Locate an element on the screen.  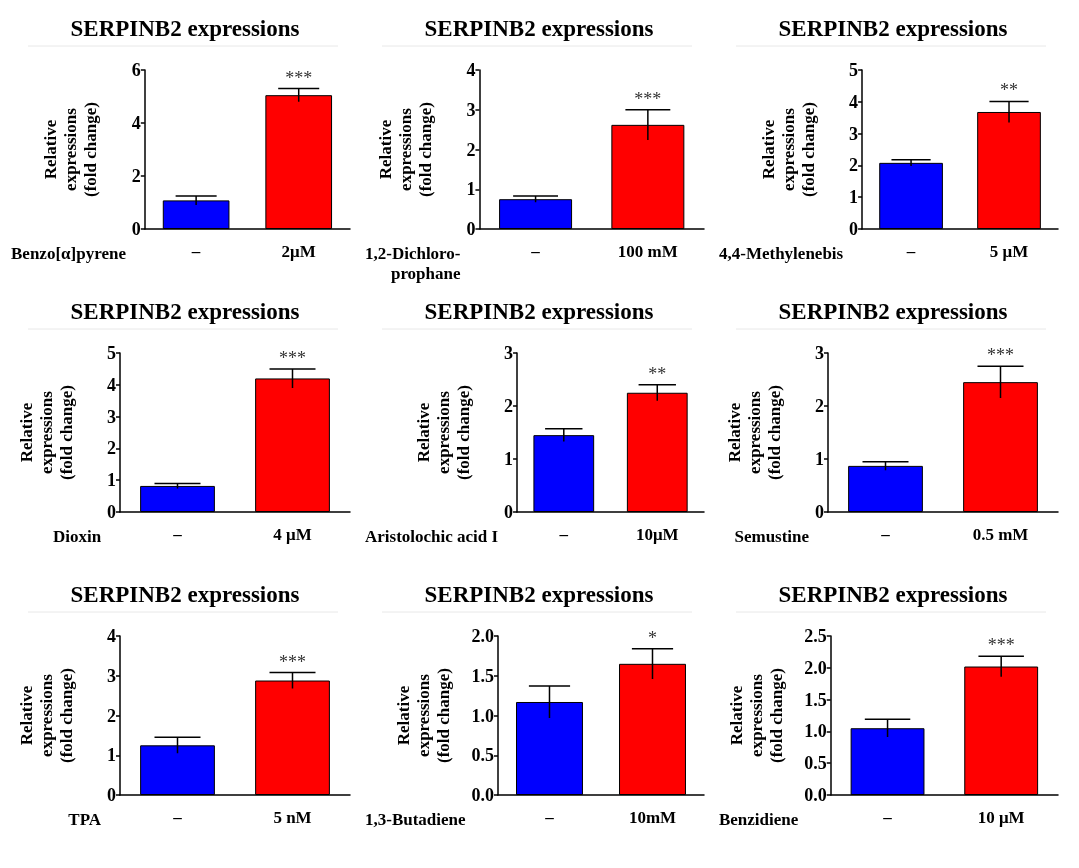
x-axis-title: 1,2-Dichloro- prophane is located at coordinates (412, 263).